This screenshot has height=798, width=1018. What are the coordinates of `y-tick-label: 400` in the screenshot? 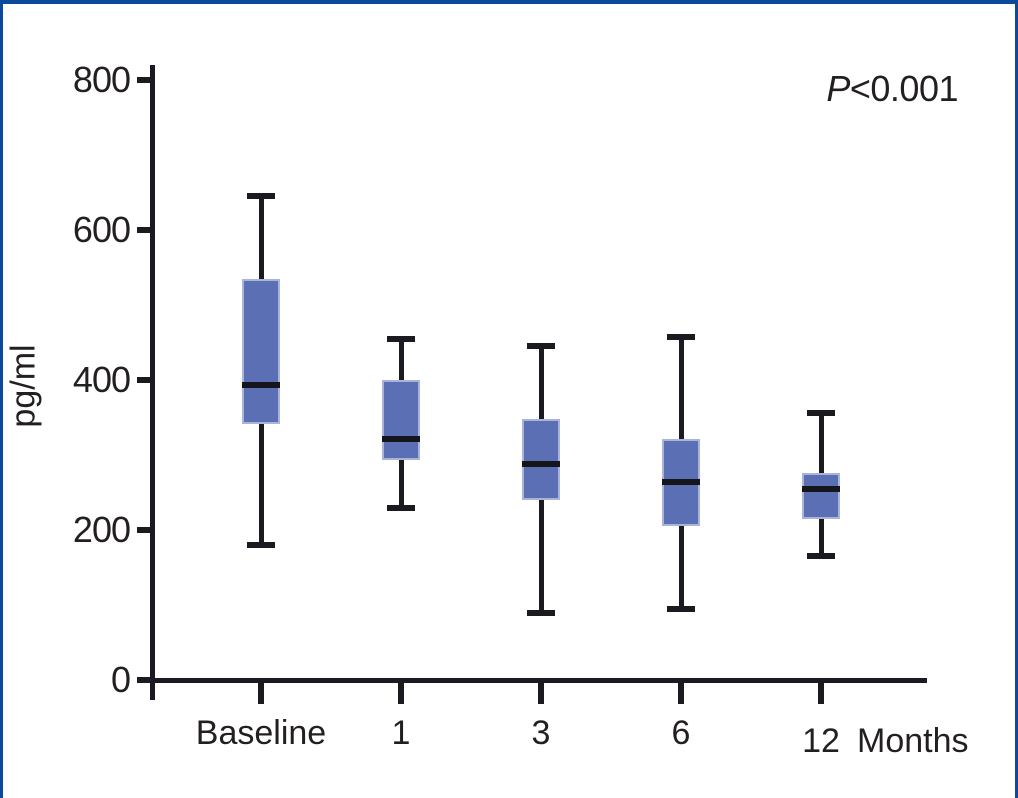 It's located at (101, 379).